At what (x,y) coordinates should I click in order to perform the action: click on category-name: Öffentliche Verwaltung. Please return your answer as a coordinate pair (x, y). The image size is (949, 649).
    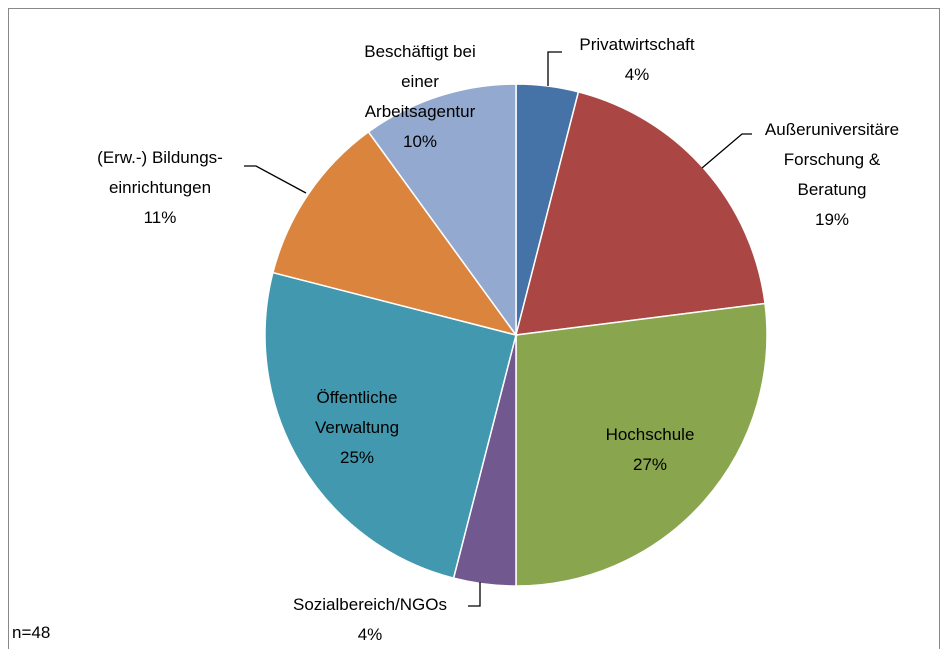
    Looking at the image, I should click on (357, 412).